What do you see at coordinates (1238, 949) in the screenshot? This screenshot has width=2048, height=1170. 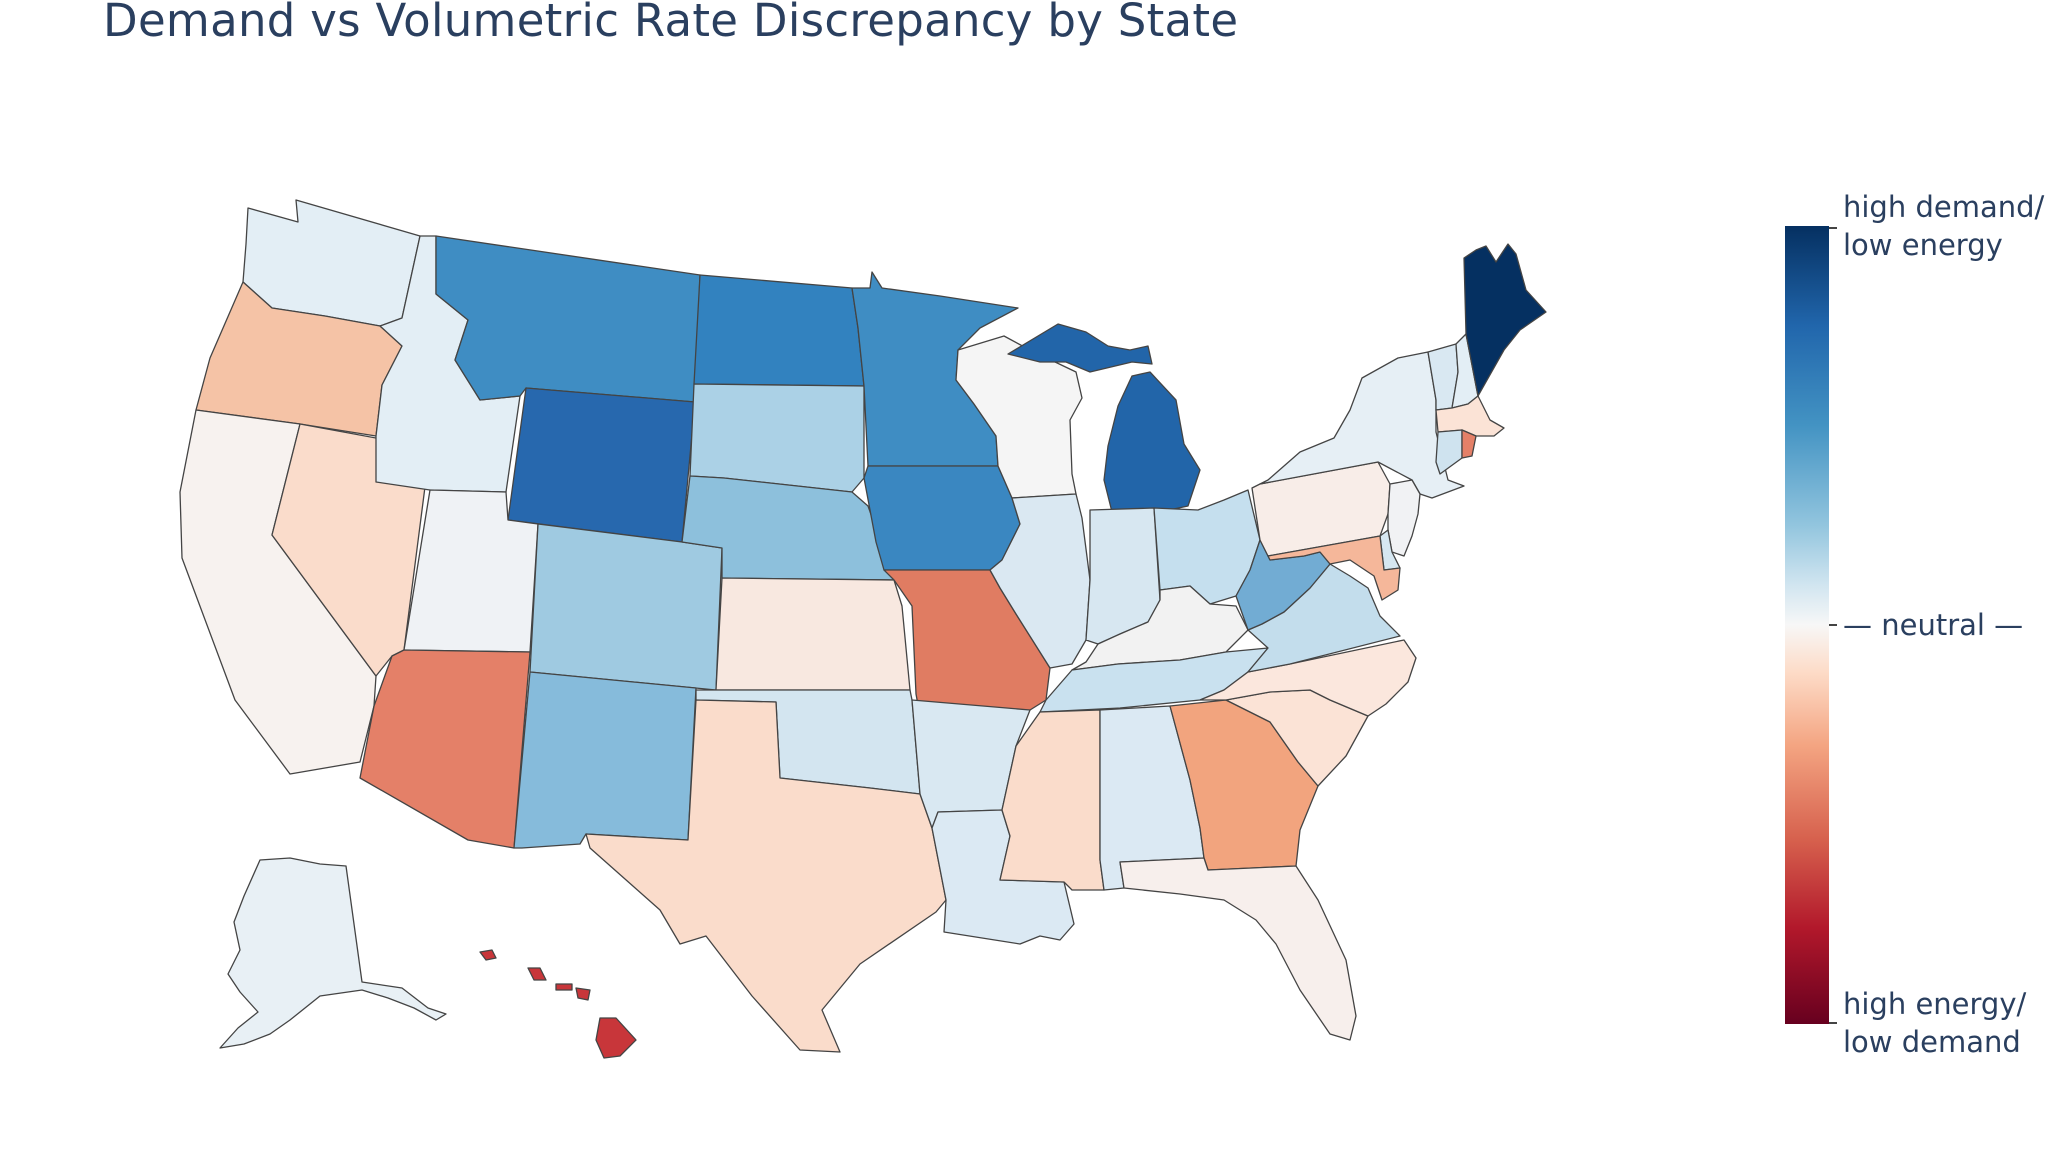 I see `state-fl` at bounding box center [1238, 949].